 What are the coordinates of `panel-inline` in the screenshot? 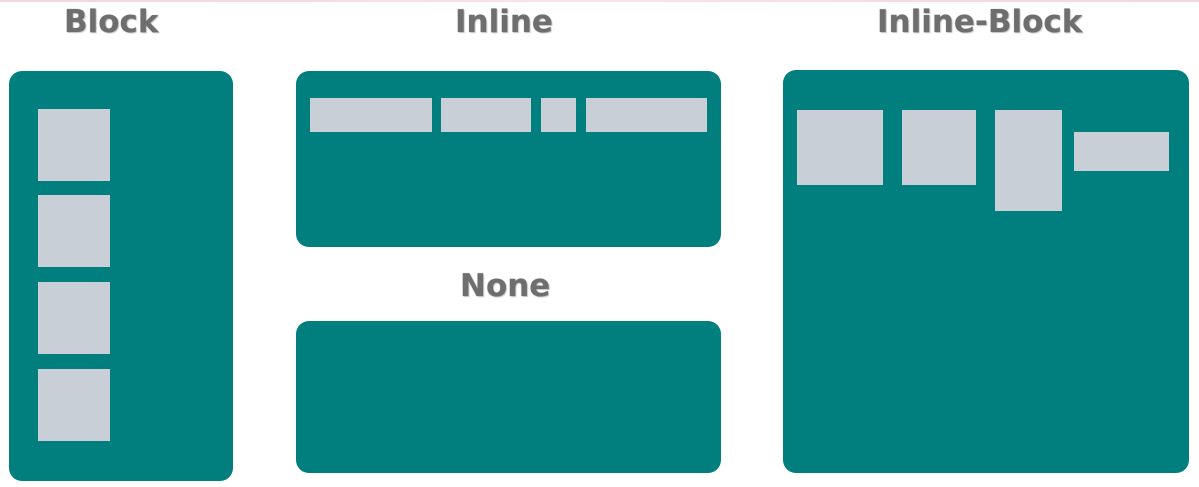 It's located at (508, 159).